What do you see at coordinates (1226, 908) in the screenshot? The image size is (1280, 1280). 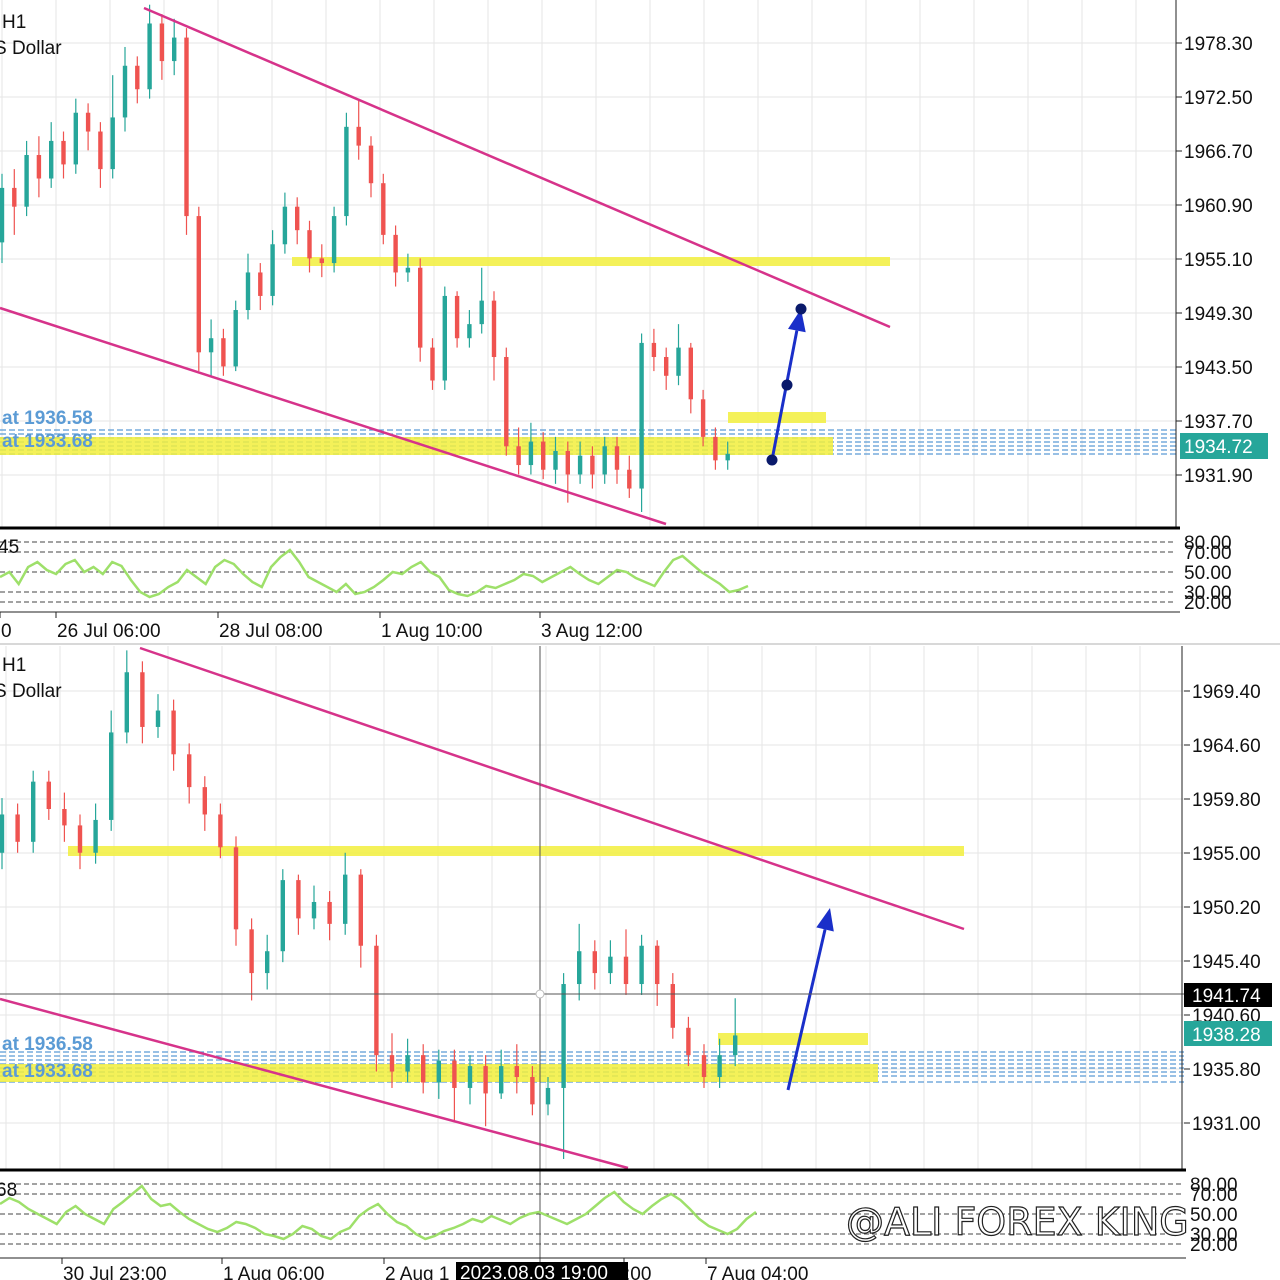 I see `price-tick-label: 1950.20` at bounding box center [1226, 908].